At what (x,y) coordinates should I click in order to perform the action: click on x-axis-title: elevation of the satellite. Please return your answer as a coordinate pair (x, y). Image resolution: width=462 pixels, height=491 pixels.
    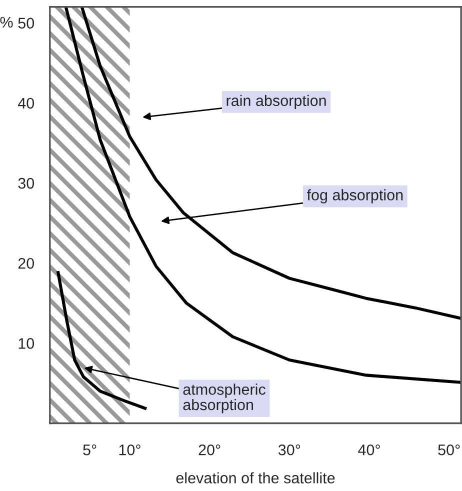
    Looking at the image, I should click on (255, 478).